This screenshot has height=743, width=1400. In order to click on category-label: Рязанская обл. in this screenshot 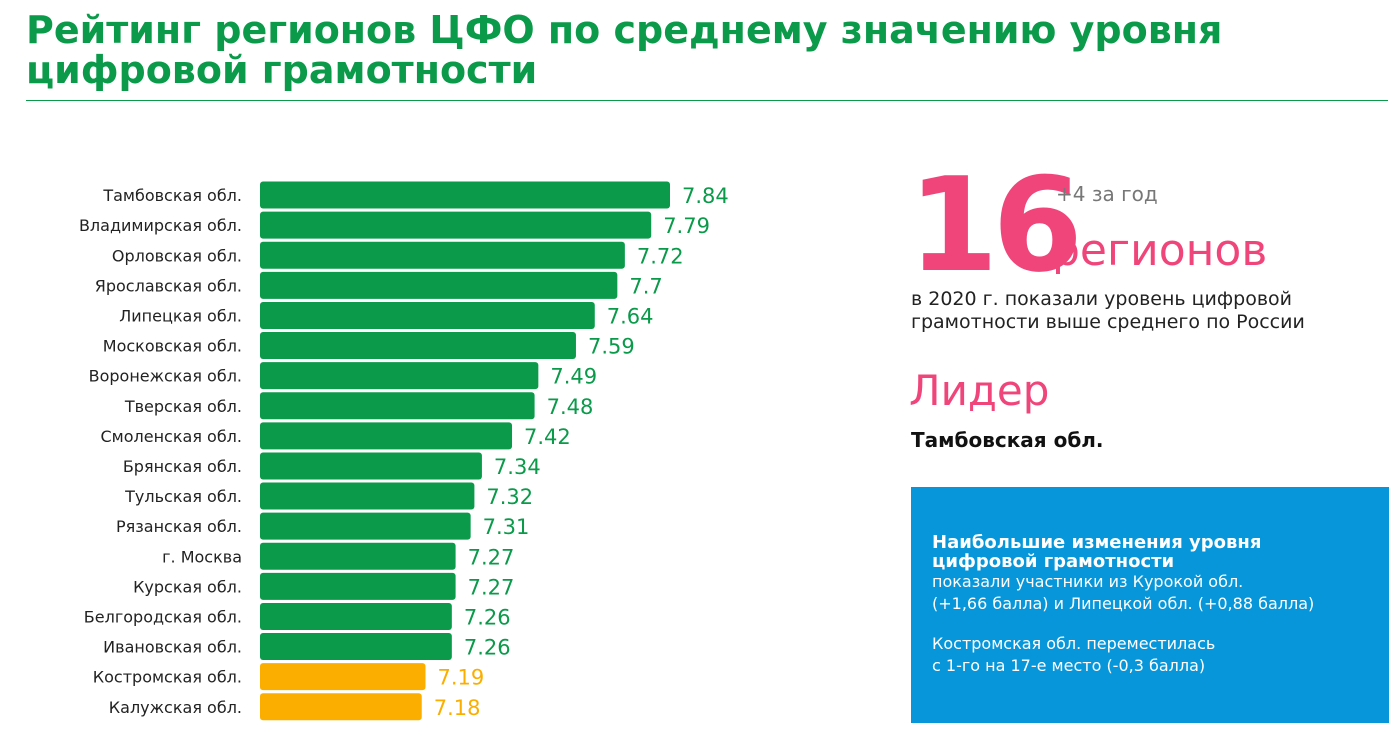, I will do `click(179, 526)`.